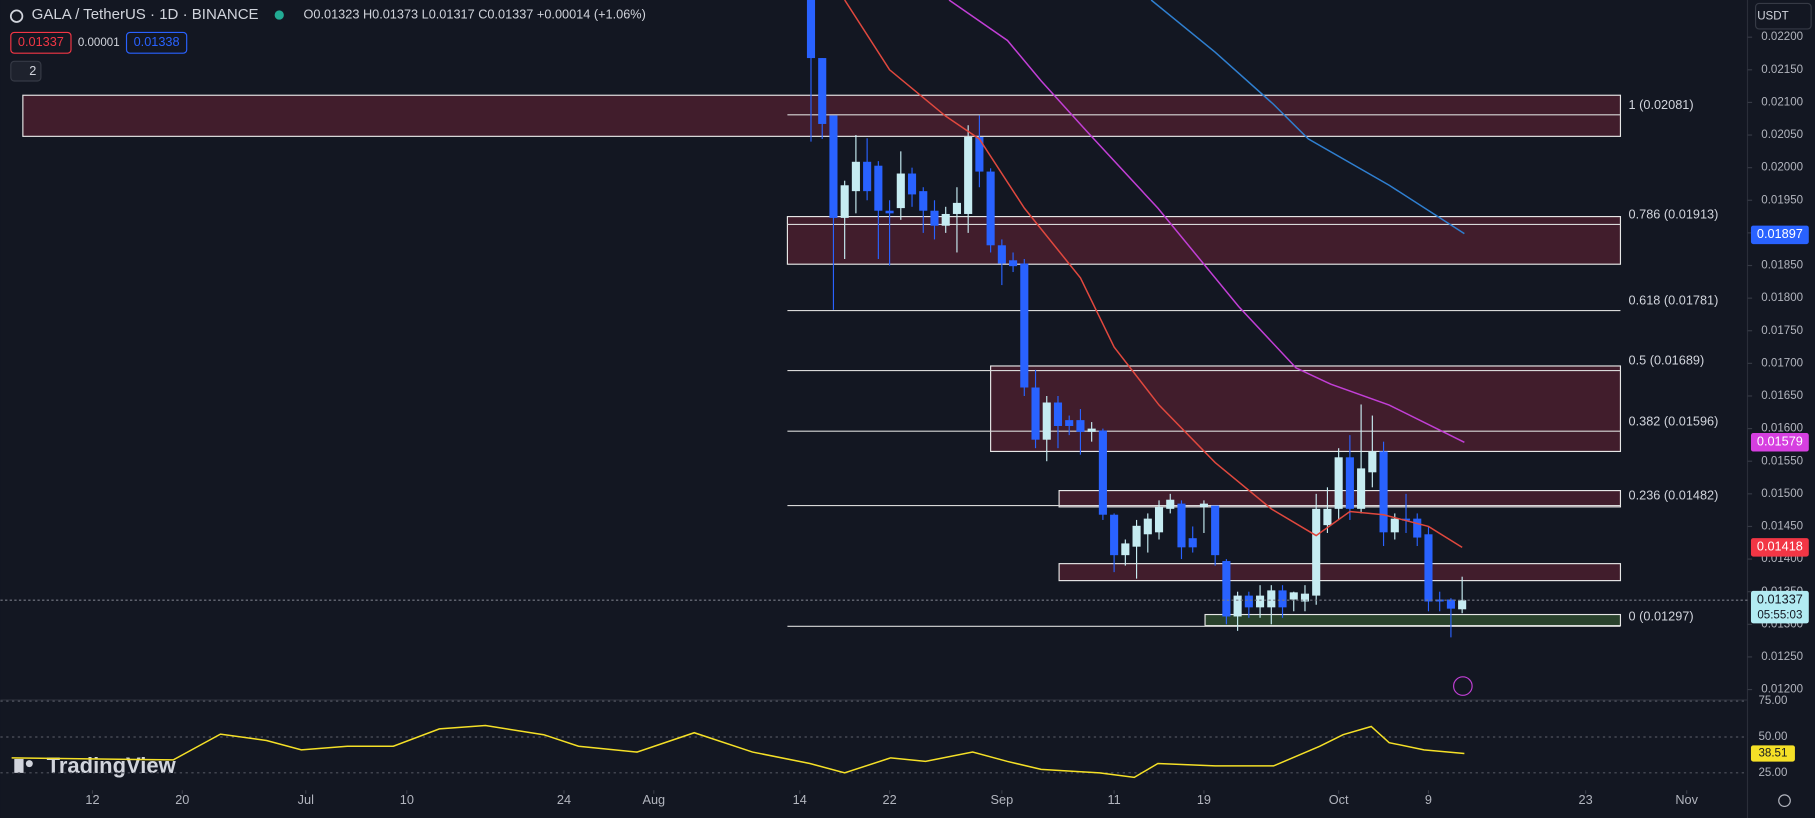 The width and height of the screenshot is (1815, 818). Describe the element at coordinates (1674, 300) in the screenshot. I see `fib-label: 0.618 (0.01781)` at that location.